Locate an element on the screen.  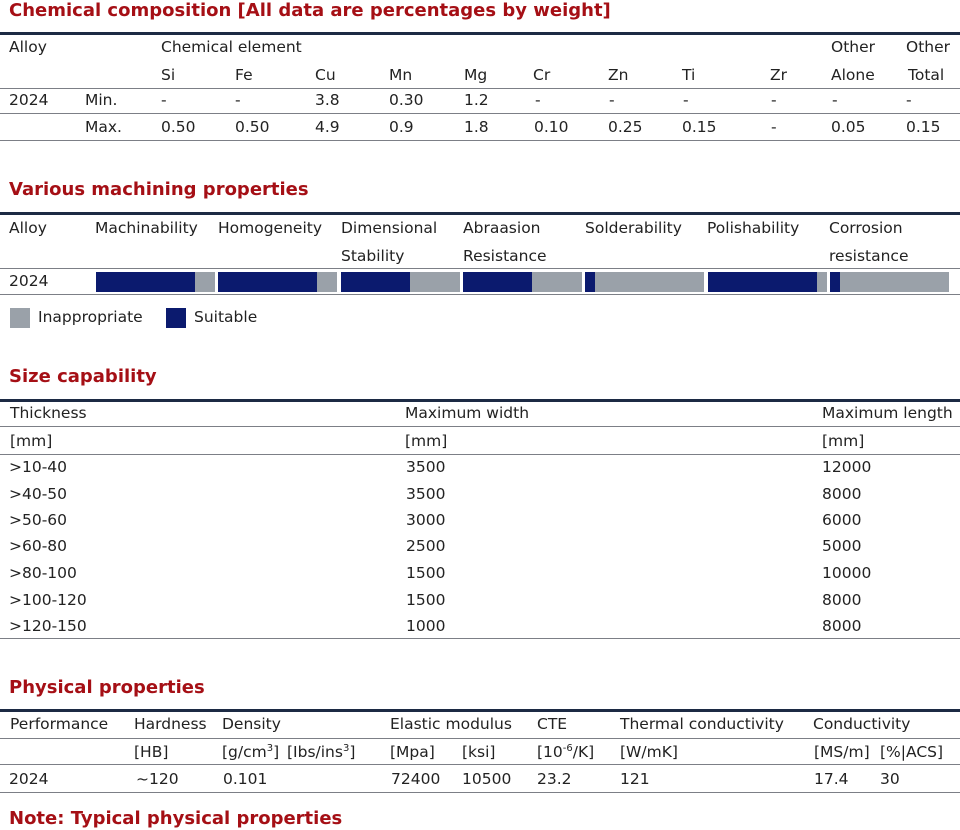
chem-max-cu: 4.9 is located at coordinates (327, 127).